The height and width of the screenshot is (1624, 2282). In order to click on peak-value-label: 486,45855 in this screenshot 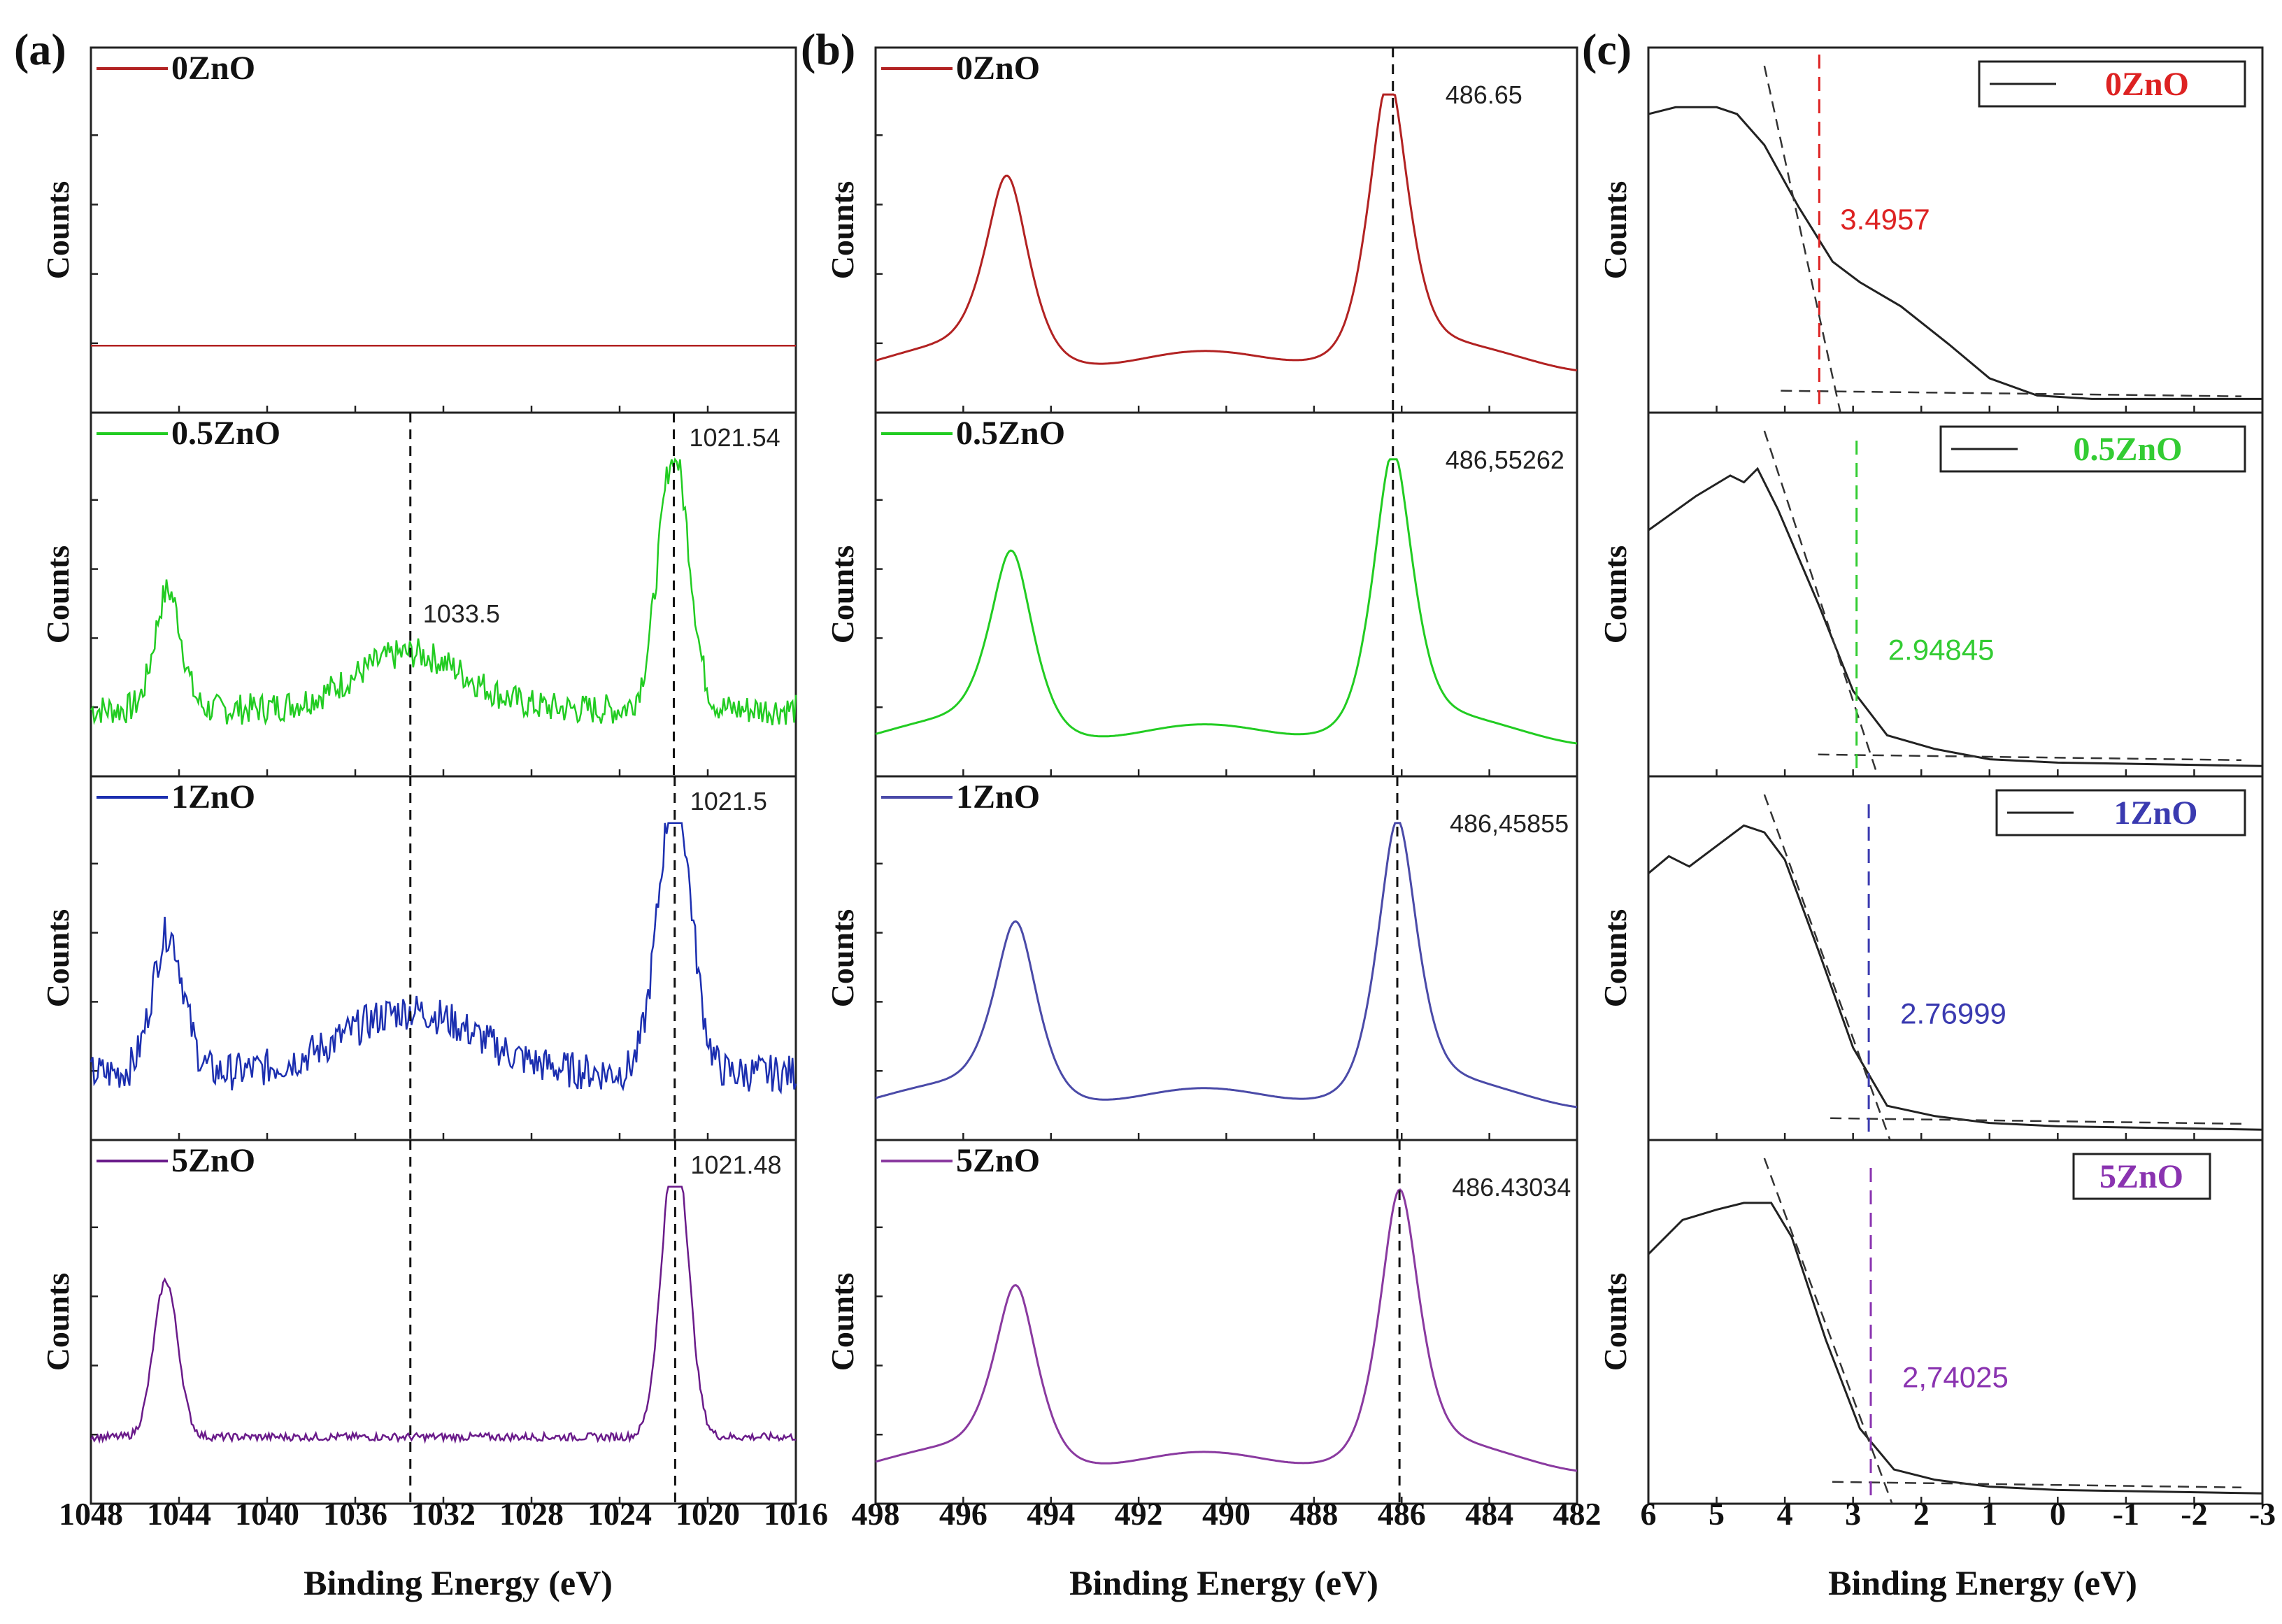, I will do `click(1509, 824)`.